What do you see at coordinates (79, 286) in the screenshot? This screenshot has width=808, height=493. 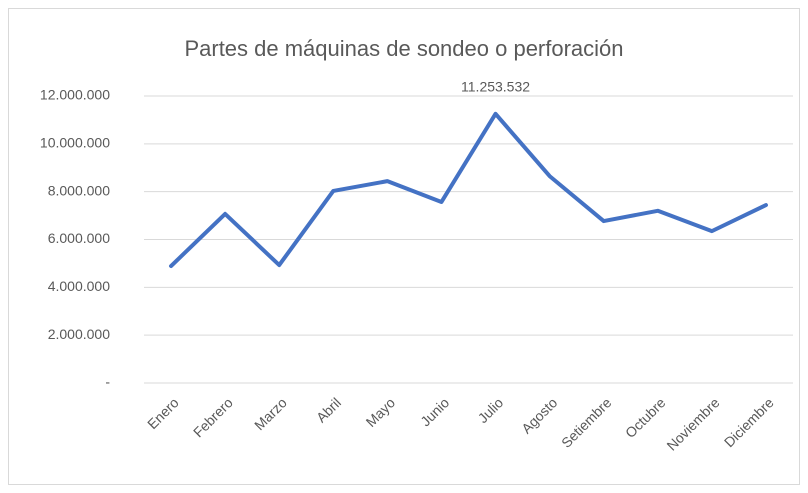 I see `y-tick-label: 4.000.000` at bounding box center [79, 286].